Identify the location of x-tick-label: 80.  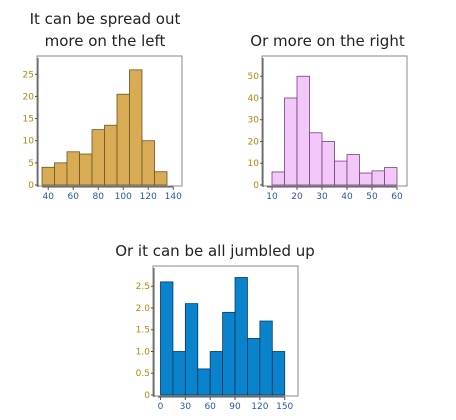
(99, 197).